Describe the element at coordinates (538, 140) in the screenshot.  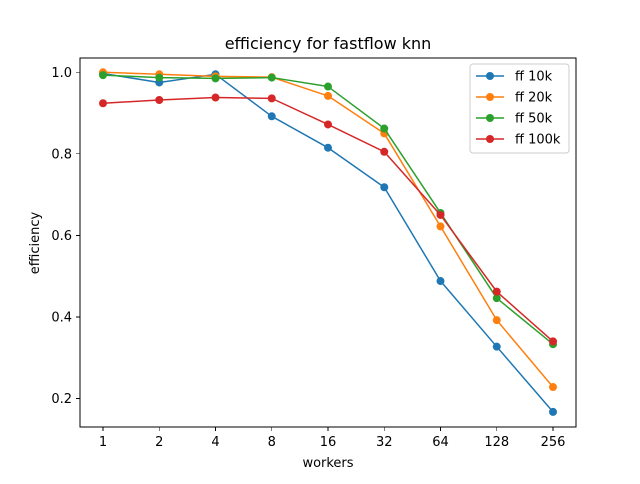
I see `legend-label: ff 100k` at that location.